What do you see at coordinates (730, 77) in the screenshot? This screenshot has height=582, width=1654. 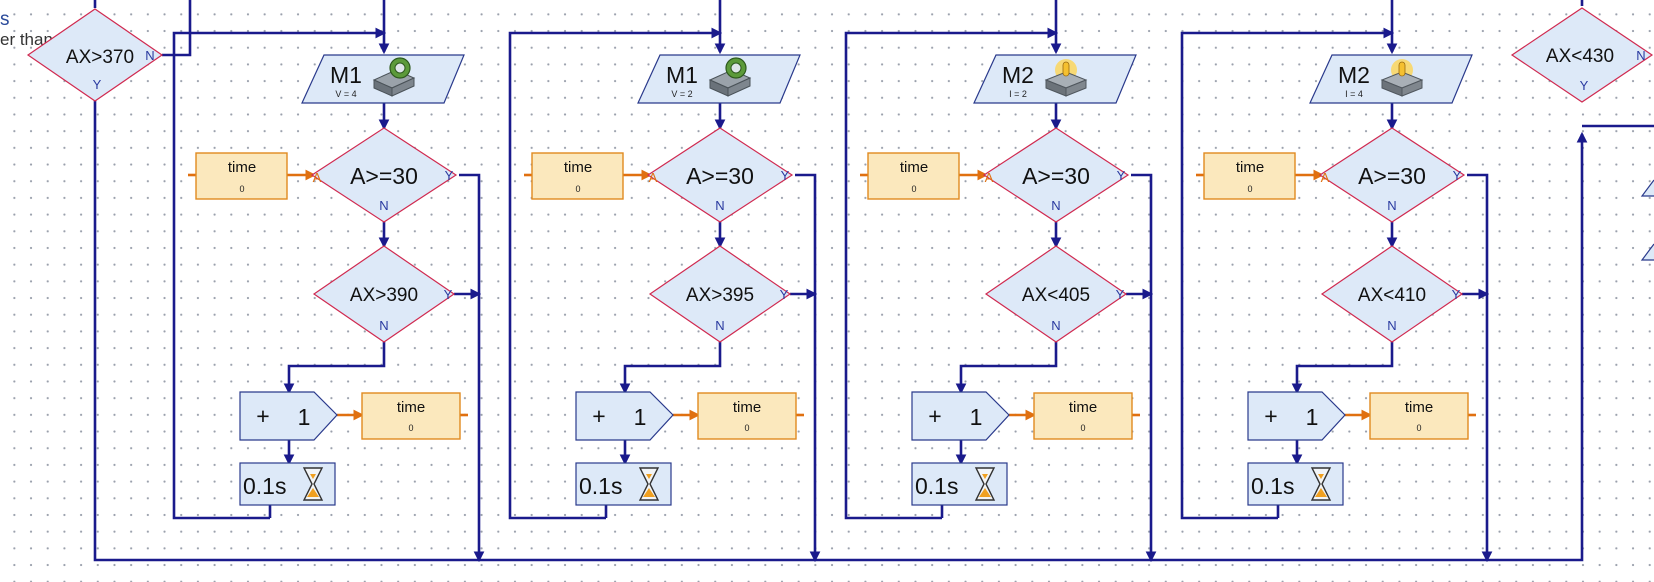 I see `motor-icon` at bounding box center [730, 77].